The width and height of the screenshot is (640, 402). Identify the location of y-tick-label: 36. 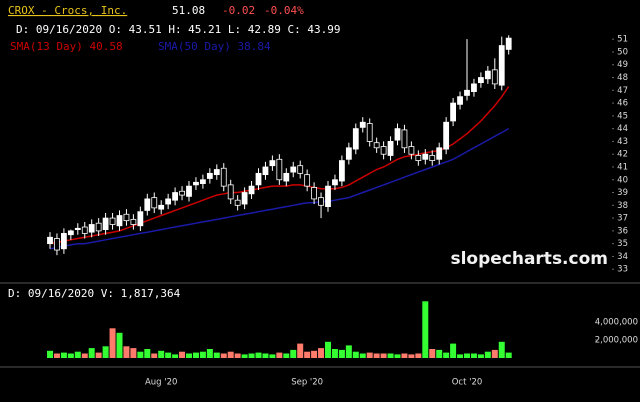
(622, 231).